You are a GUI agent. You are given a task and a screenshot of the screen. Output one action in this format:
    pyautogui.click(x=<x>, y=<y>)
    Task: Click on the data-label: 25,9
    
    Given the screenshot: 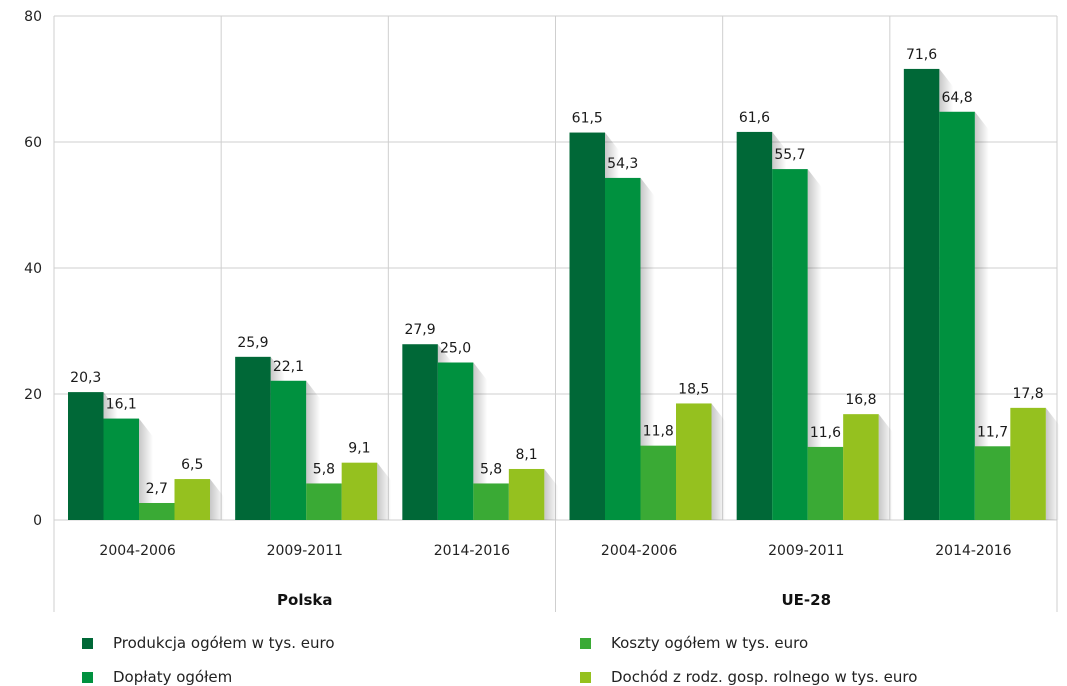 What is the action you would take?
    pyautogui.click(x=252, y=343)
    